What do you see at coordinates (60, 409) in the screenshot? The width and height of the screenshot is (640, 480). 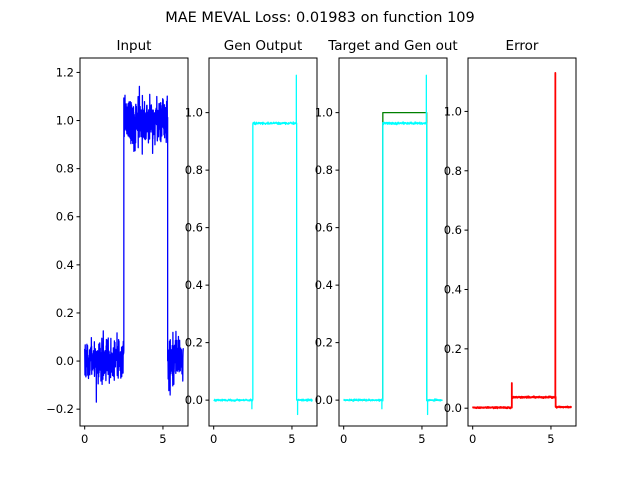 I see `y-tick-label: −0.2` at bounding box center [60, 409].